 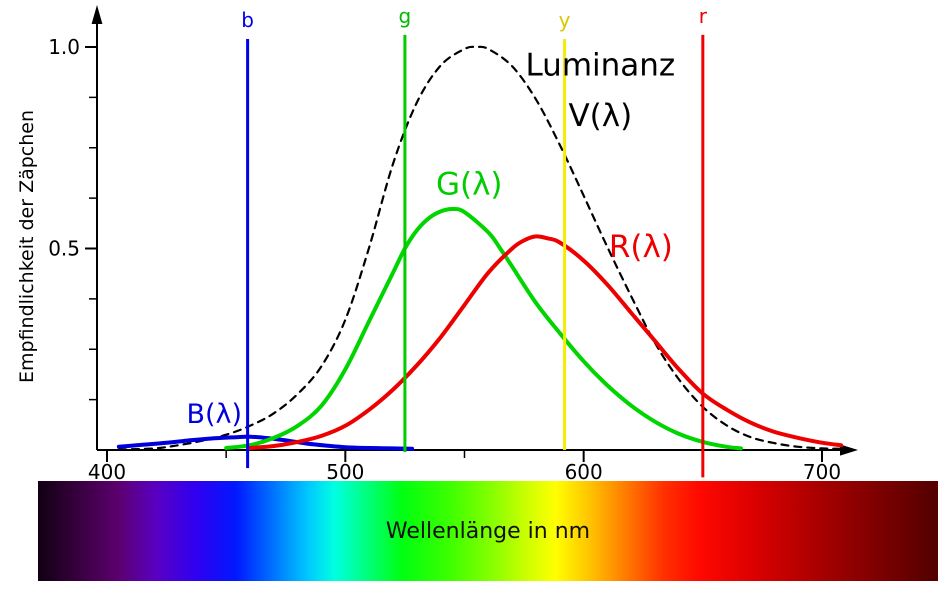 What do you see at coordinates (64, 249) in the screenshot?
I see `y-tick-label: 0.5` at bounding box center [64, 249].